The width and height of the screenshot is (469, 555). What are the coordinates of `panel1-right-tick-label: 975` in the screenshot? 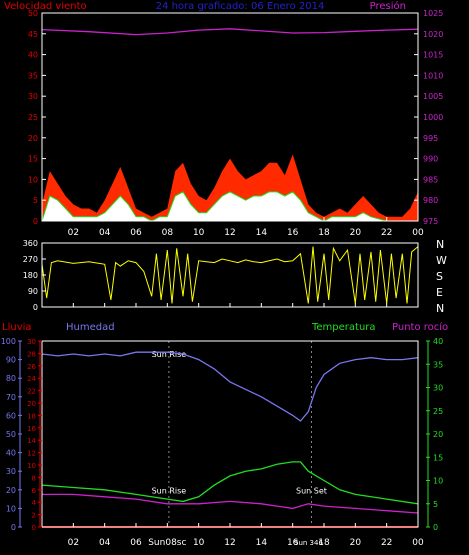 It's located at (430, 221).